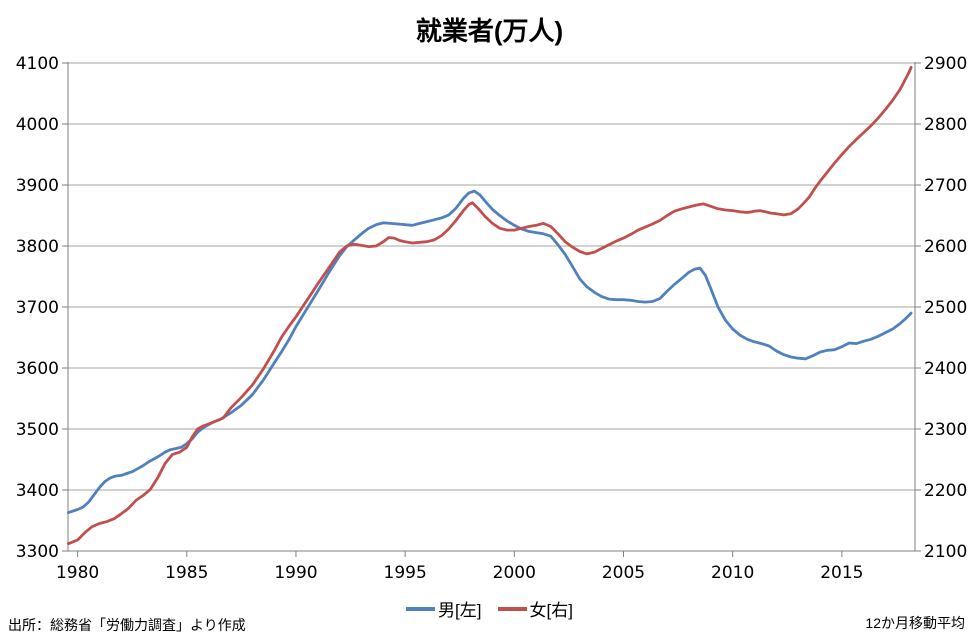 The image size is (979, 640). Describe the element at coordinates (945, 430) in the screenshot. I see `y-right-tick-label: 2300` at that location.